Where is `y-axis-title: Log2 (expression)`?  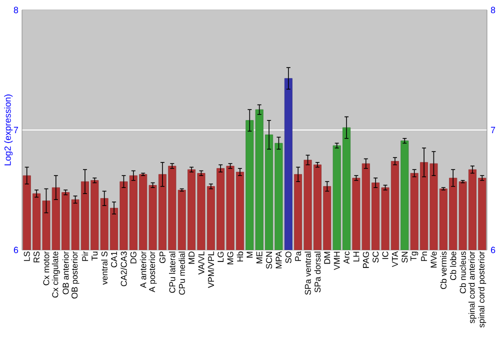
y-axis-title: Log2 (expression) is located at coordinates (8, 130).